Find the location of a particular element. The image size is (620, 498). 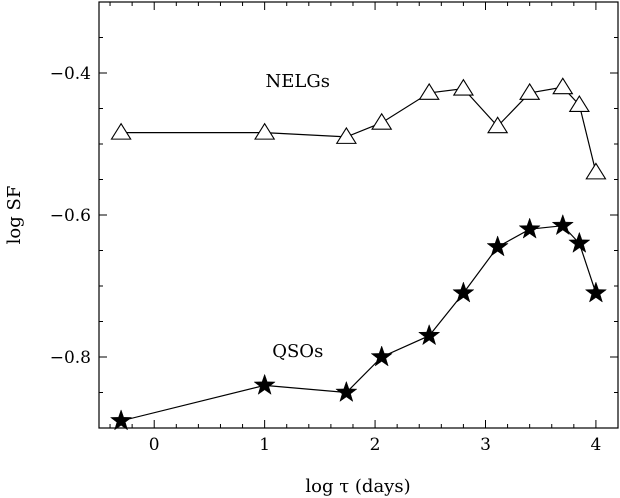

x-tick-label: 2 is located at coordinates (375, 445).